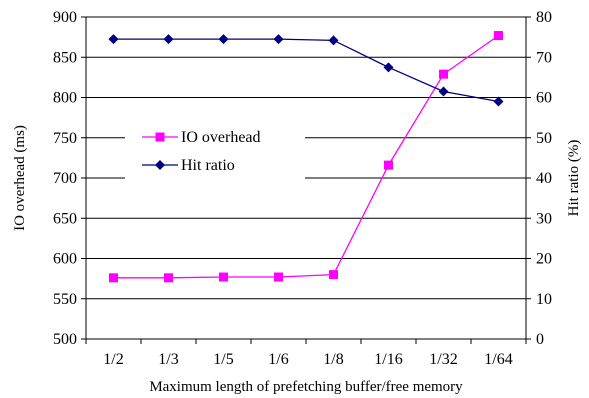  What do you see at coordinates (65, 57) in the screenshot?
I see `left-tick-label: 850` at bounding box center [65, 57].